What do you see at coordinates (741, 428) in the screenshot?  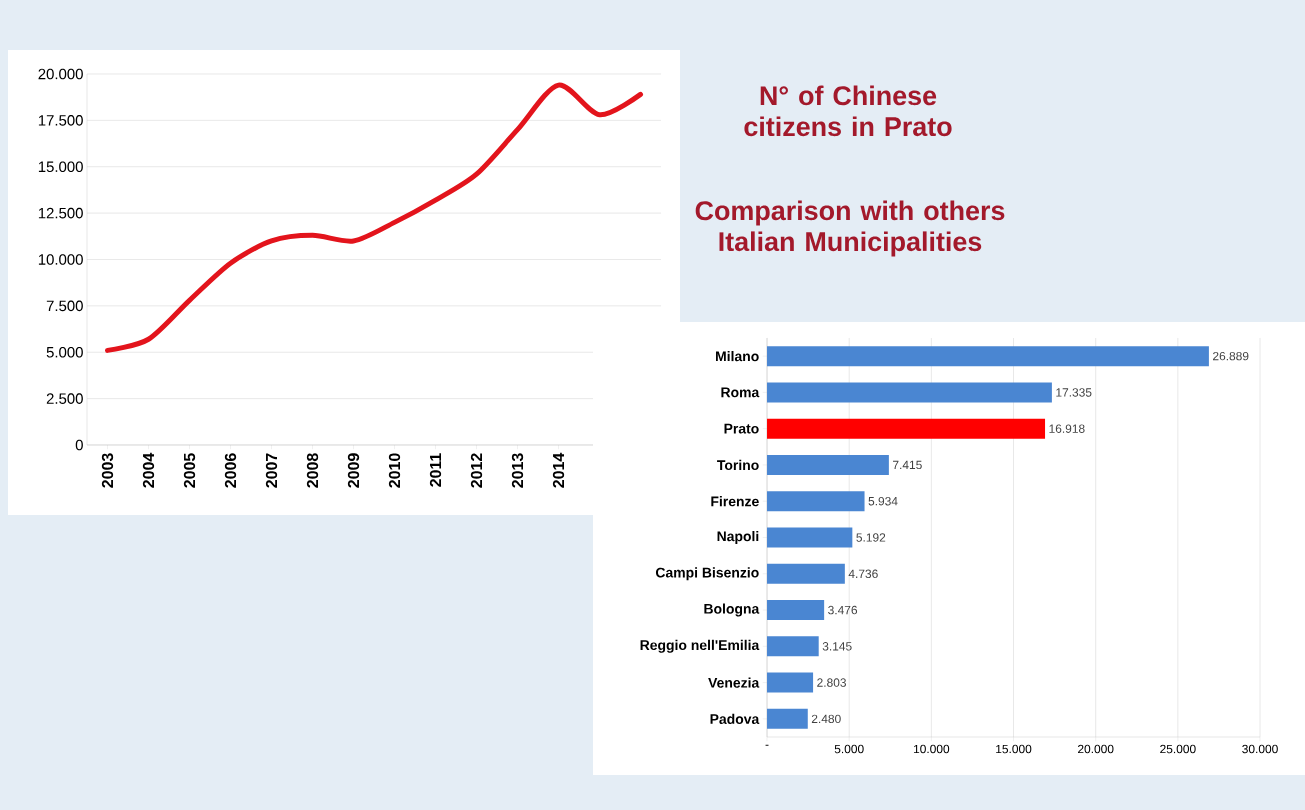 I see `y-tick-label: Prato` at bounding box center [741, 428].